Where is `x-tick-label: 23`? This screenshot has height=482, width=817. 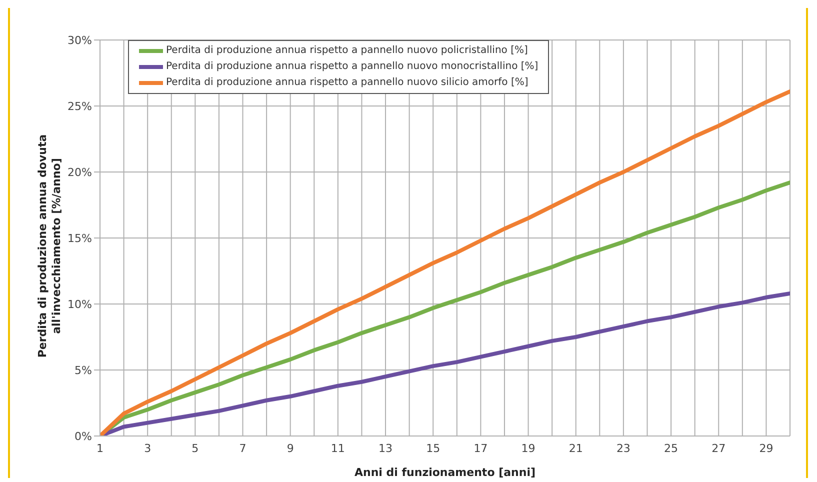 x-tick-label: 23 is located at coordinates (623, 448).